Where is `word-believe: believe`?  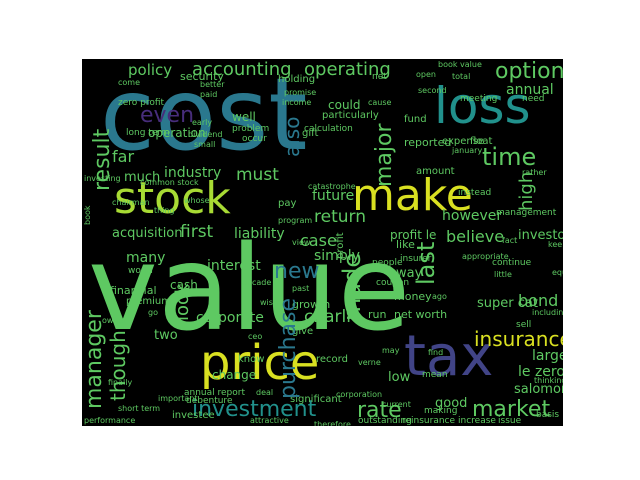 word-believe: believe is located at coordinates (475, 236).